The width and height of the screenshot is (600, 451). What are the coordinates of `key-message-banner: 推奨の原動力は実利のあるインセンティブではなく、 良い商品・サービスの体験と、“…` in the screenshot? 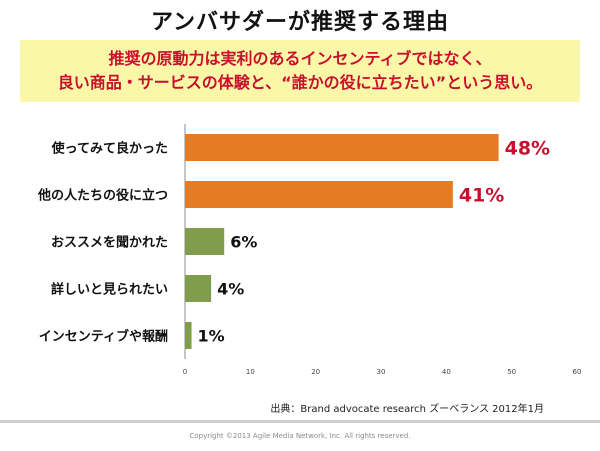 It's located at (300, 71).